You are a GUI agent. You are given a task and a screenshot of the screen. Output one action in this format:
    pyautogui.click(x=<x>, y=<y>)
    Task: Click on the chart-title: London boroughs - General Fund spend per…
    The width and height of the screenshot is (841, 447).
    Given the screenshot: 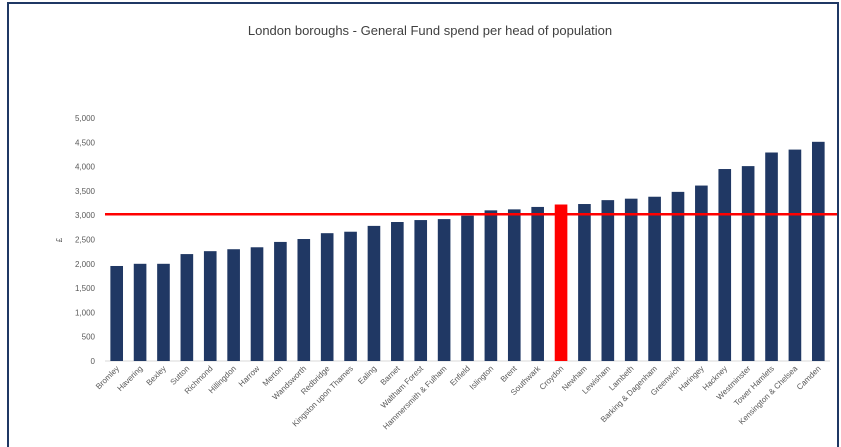 What is the action you would take?
    pyautogui.click(x=430, y=30)
    